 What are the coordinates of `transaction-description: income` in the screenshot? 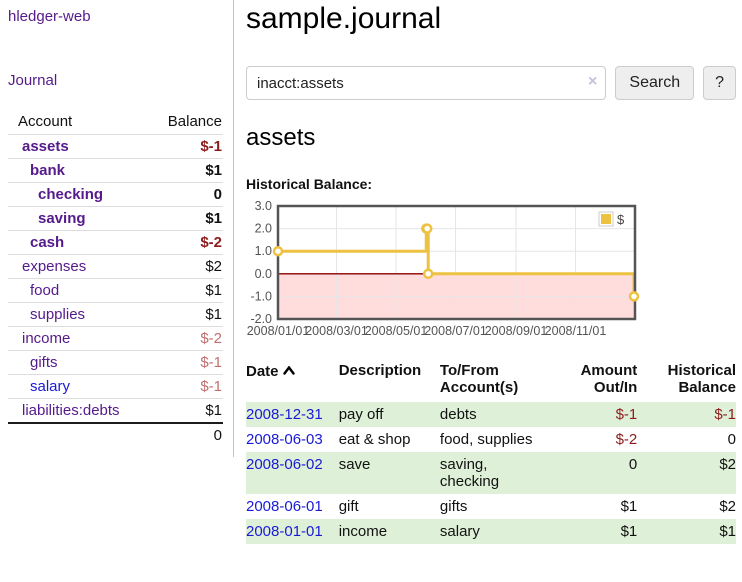 It's located at (363, 531).